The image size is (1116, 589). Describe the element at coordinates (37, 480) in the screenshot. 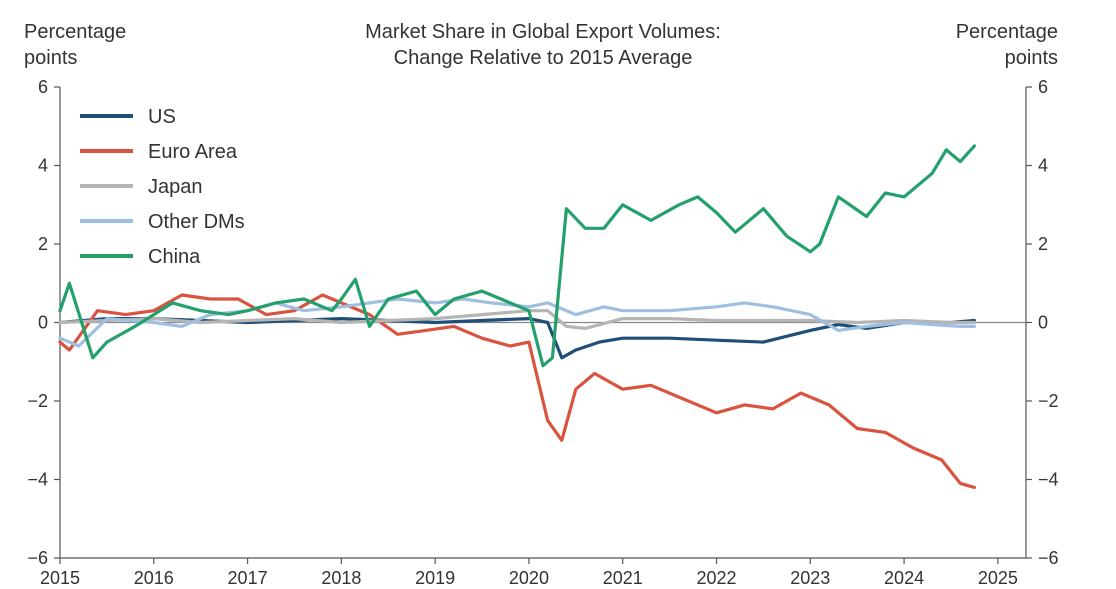

I see `y-tick-label-left: −4` at that location.